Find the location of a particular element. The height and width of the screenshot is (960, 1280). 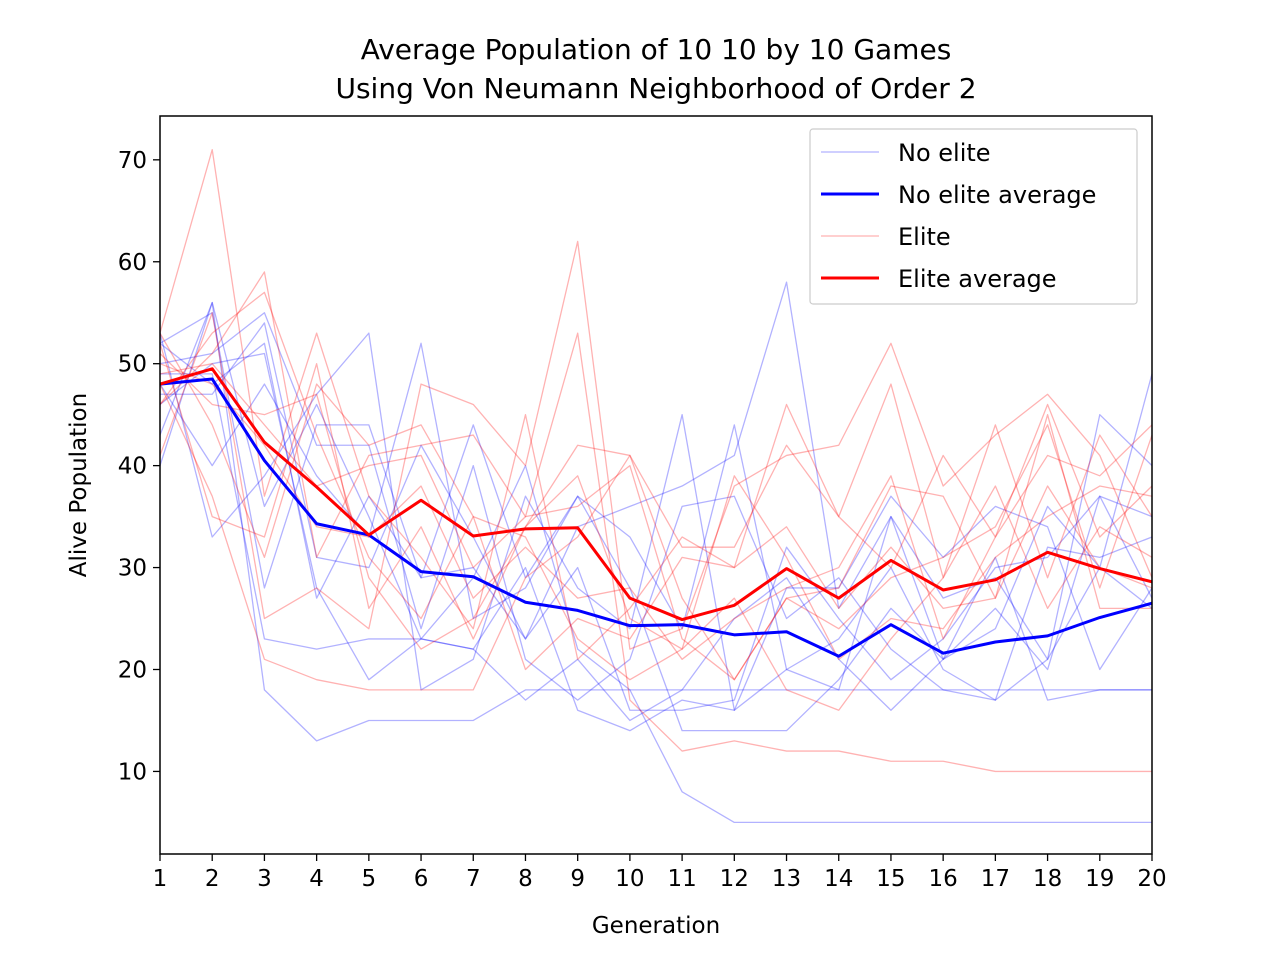

y-axis-label: Alive Population is located at coordinates (79, 485).